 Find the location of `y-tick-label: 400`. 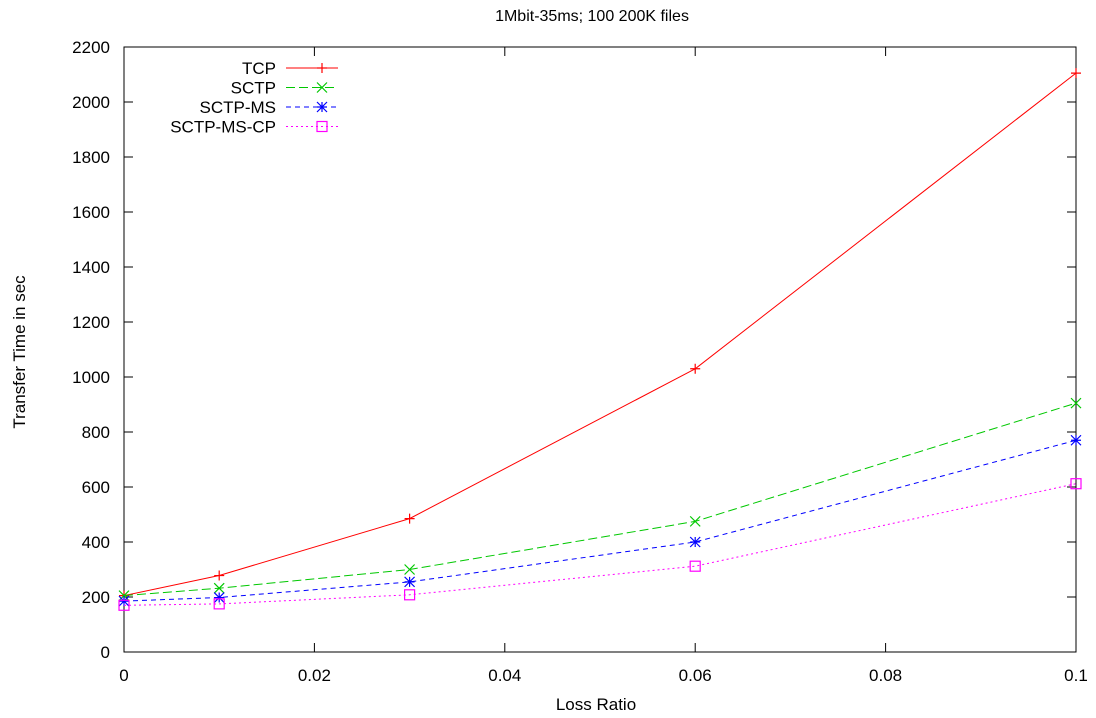

y-tick-label: 400 is located at coordinates (96, 542).